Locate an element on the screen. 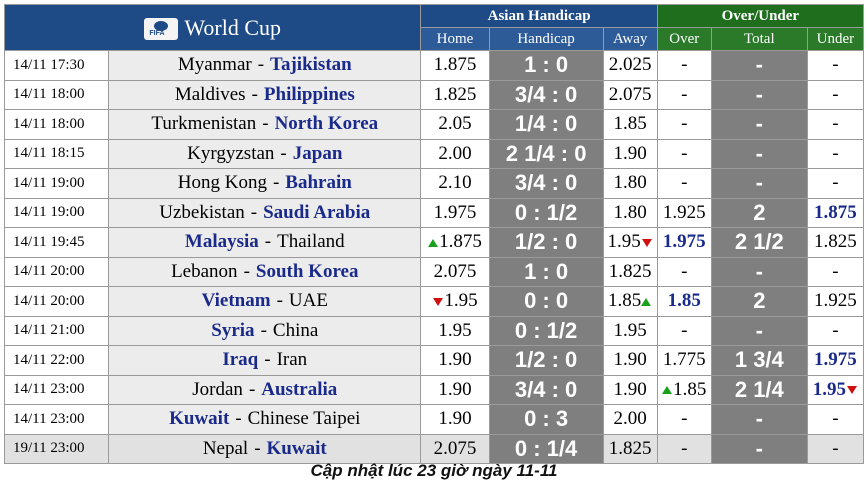  home-odds-value: 2.00 is located at coordinates (455, 153).